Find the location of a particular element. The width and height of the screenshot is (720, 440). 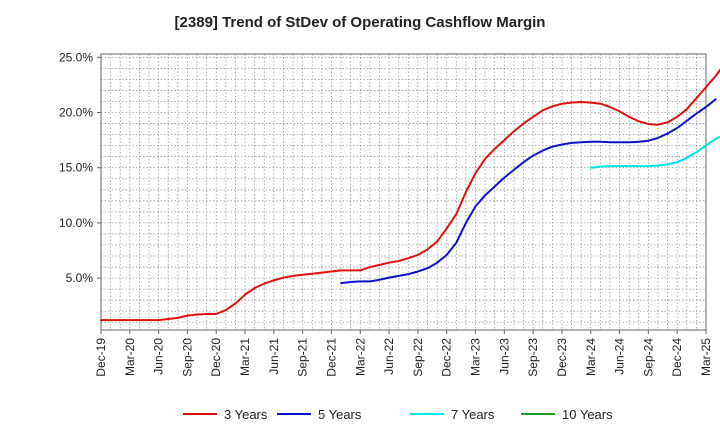

x-tick-label: Dec-20 is located at coordinates (216, 357).